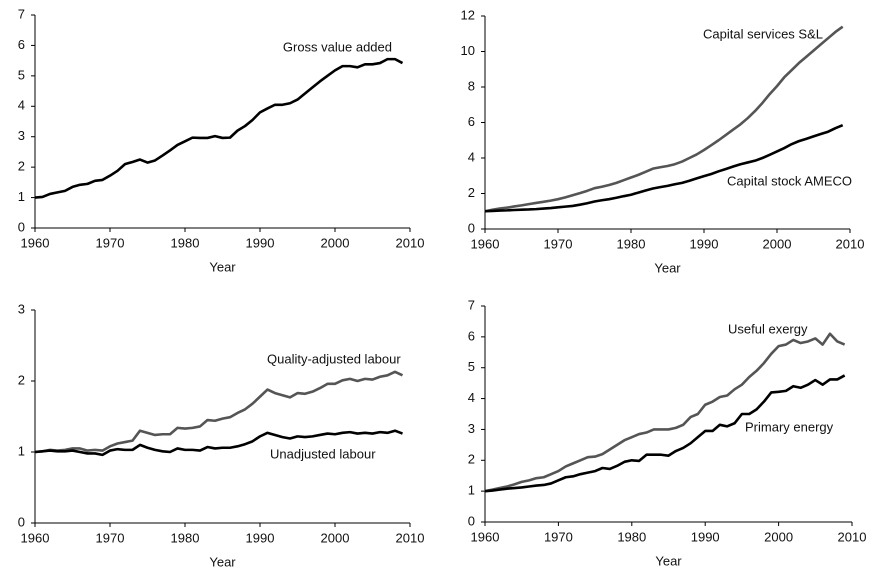  I want to click on series-label: Gross value added, so click(337, 46).